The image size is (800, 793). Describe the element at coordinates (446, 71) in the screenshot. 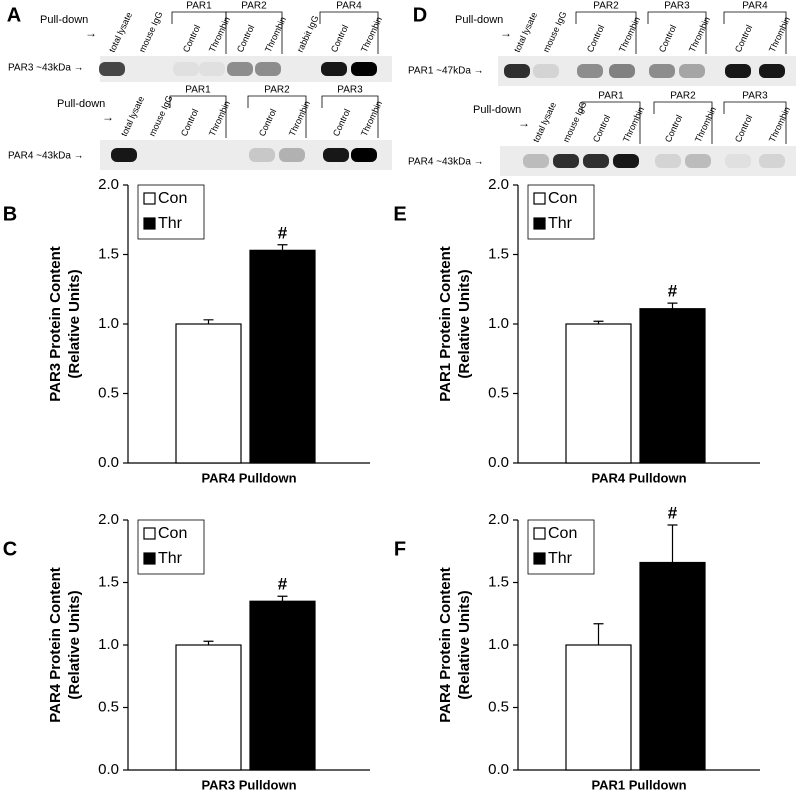

I see `blot-marker: PAR1 ~47kDa →` at that location.